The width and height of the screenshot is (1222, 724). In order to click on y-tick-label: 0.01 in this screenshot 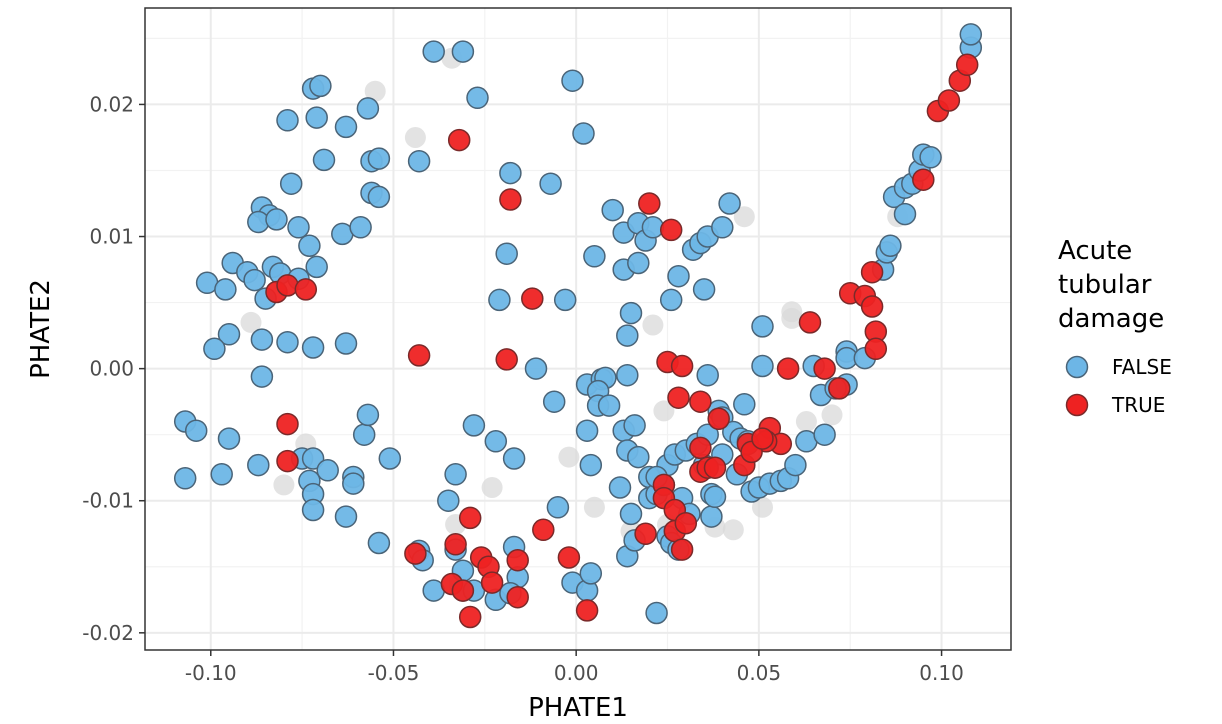, I will do `click(111, 237)`.